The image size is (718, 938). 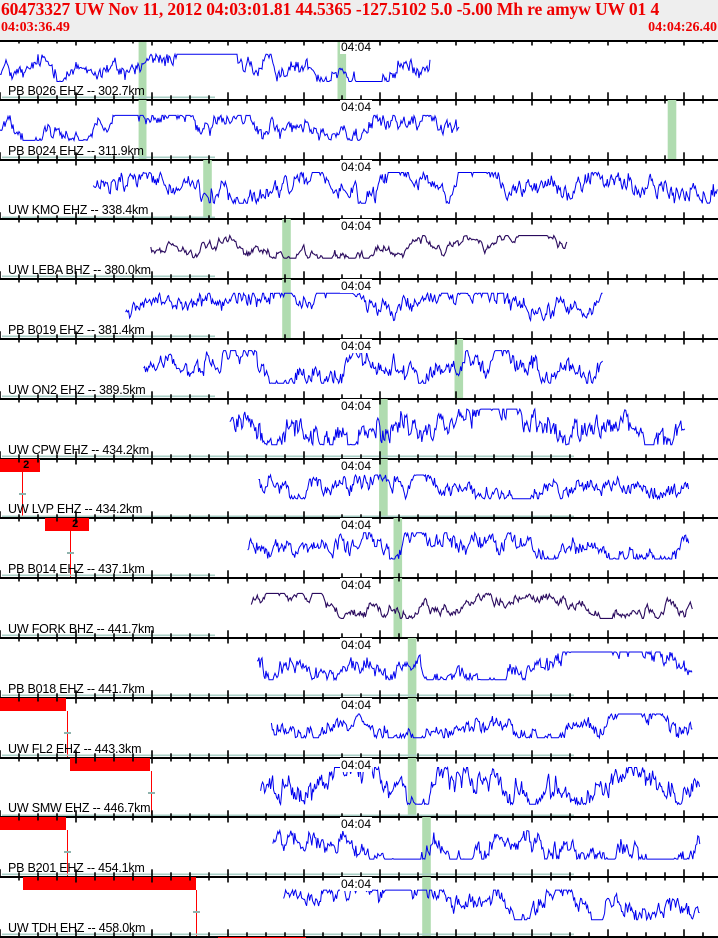 What do you see at coordinates (77, 927) in the screenshot?
I see `trace-station-label: UW TDH EHZ -- 458.0km` at bounding box center [77, 927].